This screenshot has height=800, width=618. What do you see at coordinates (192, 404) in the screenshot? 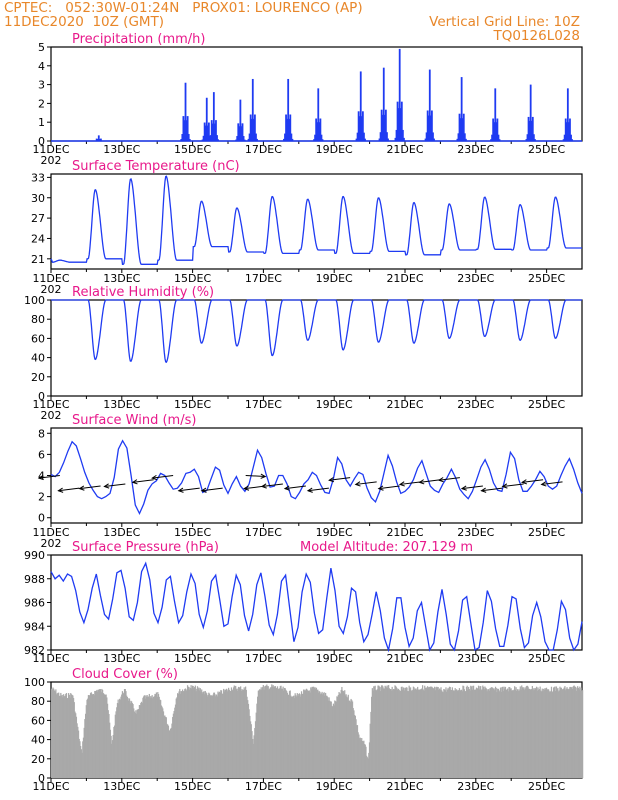
I see `humidity-xtick-label: 15DEC` at bounding box center [192, 404].